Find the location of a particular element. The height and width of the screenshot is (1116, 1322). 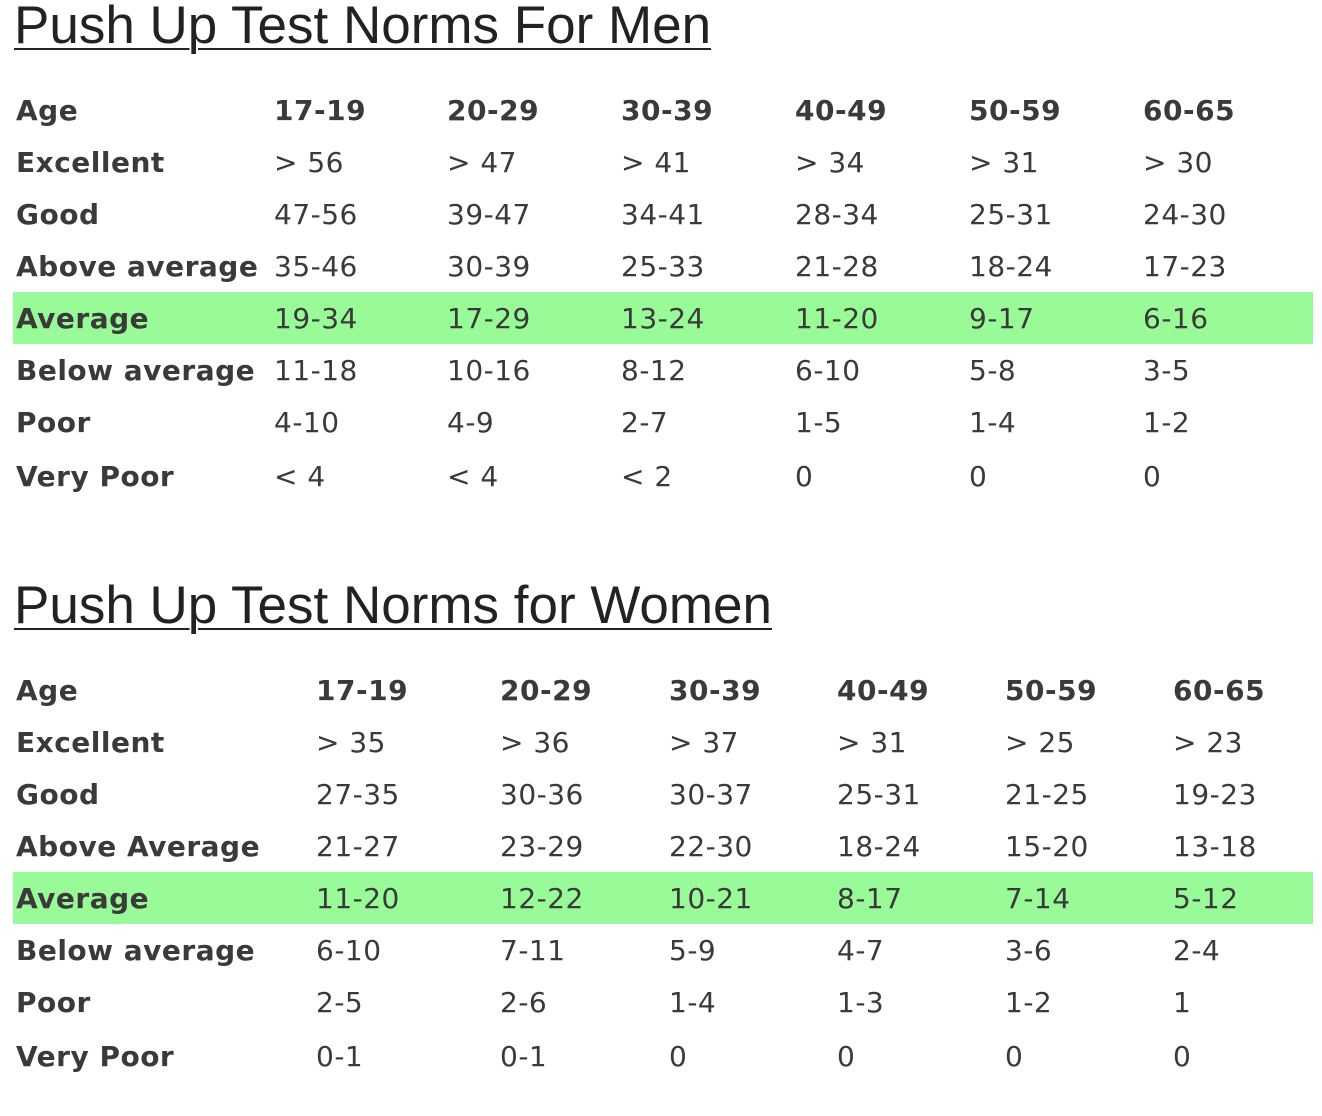

row-label: Above Average is located at coordinates (138, 846).